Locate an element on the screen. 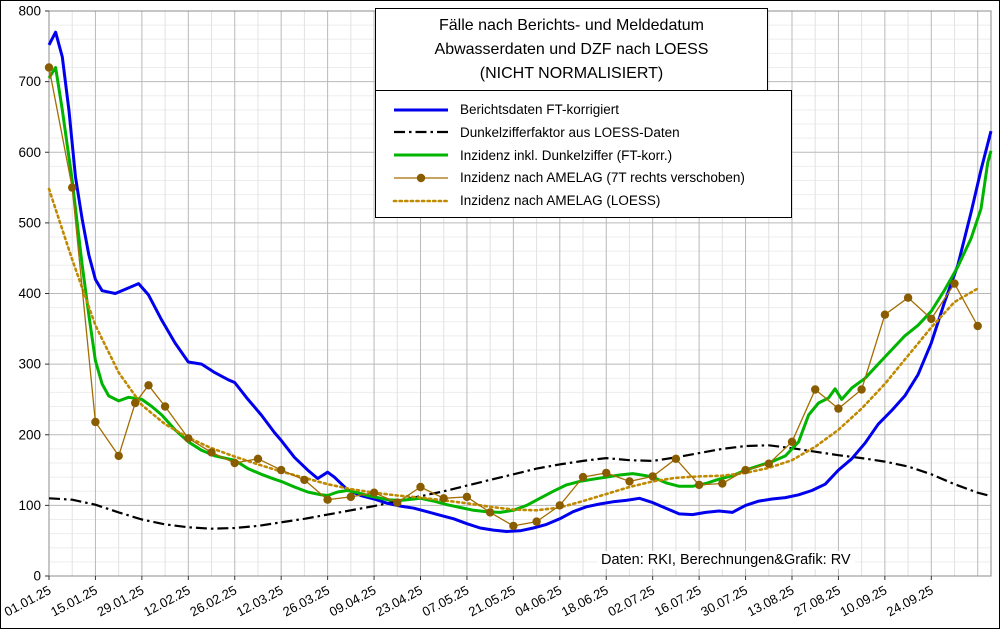 The width and height of the screenshot is (1000, 629). x-tick-label: 30.07.25 is located at coordinates (724, 600).